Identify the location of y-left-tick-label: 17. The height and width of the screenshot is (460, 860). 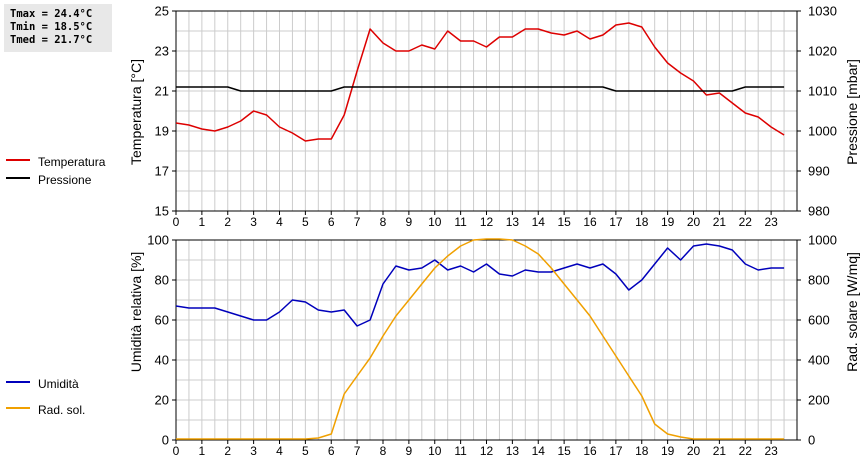
(162, 171).